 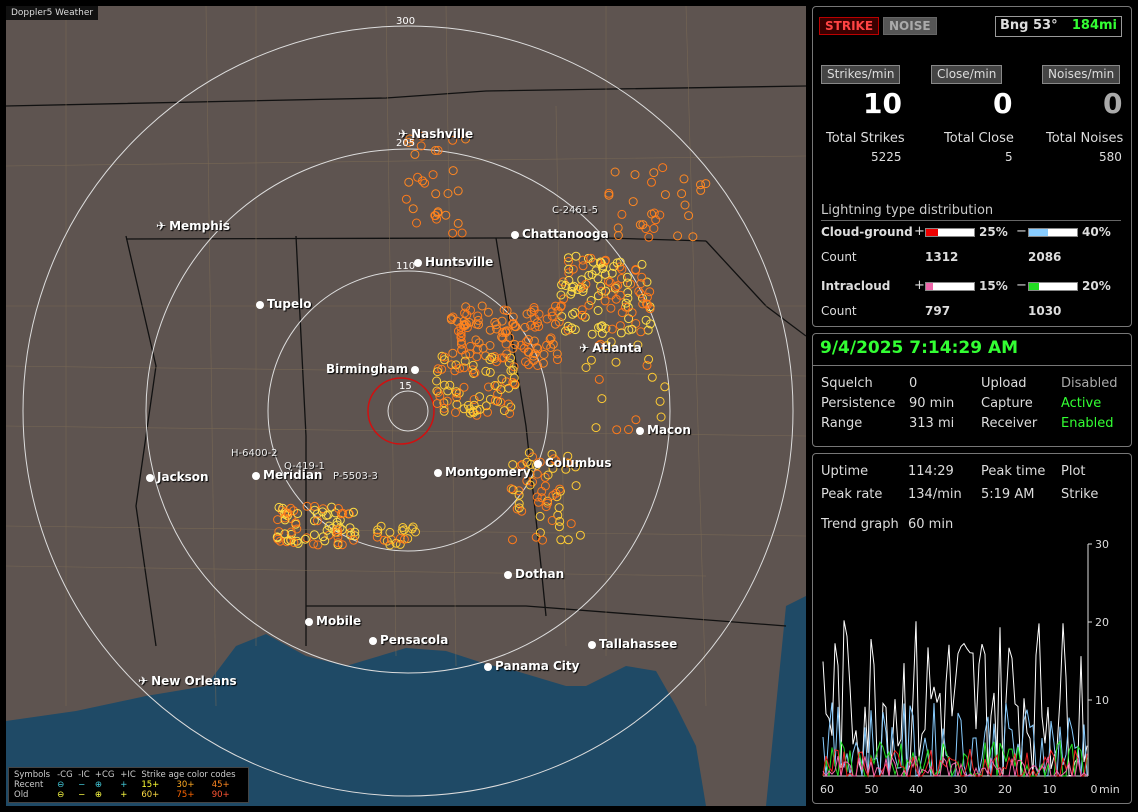 I want to click on peak-time-label: Peak time, so click(x=1013, y=471).